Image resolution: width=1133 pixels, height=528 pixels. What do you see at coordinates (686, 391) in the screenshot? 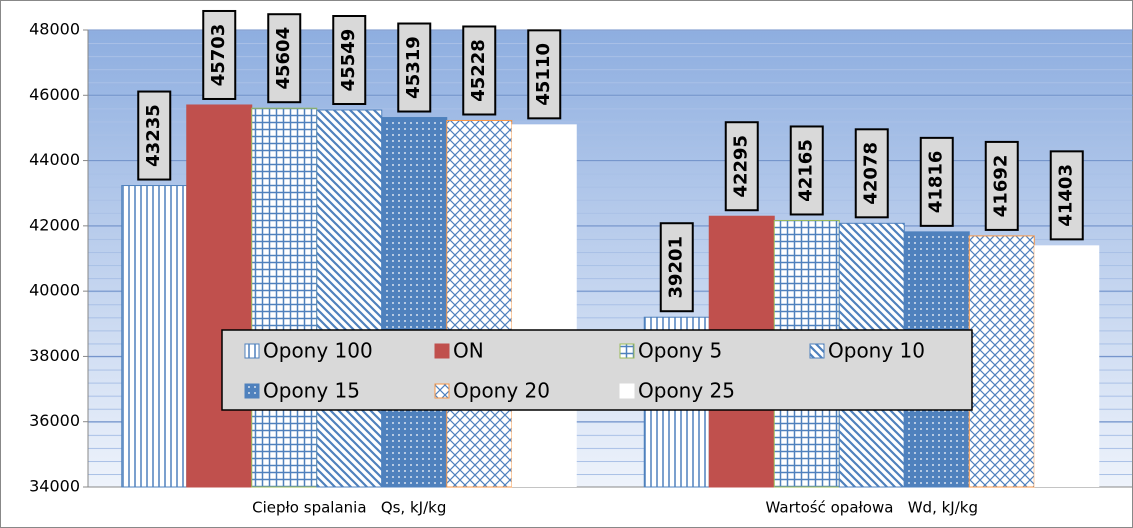
I see `legend-label: Opony 25` at bounding box center [686, 391].